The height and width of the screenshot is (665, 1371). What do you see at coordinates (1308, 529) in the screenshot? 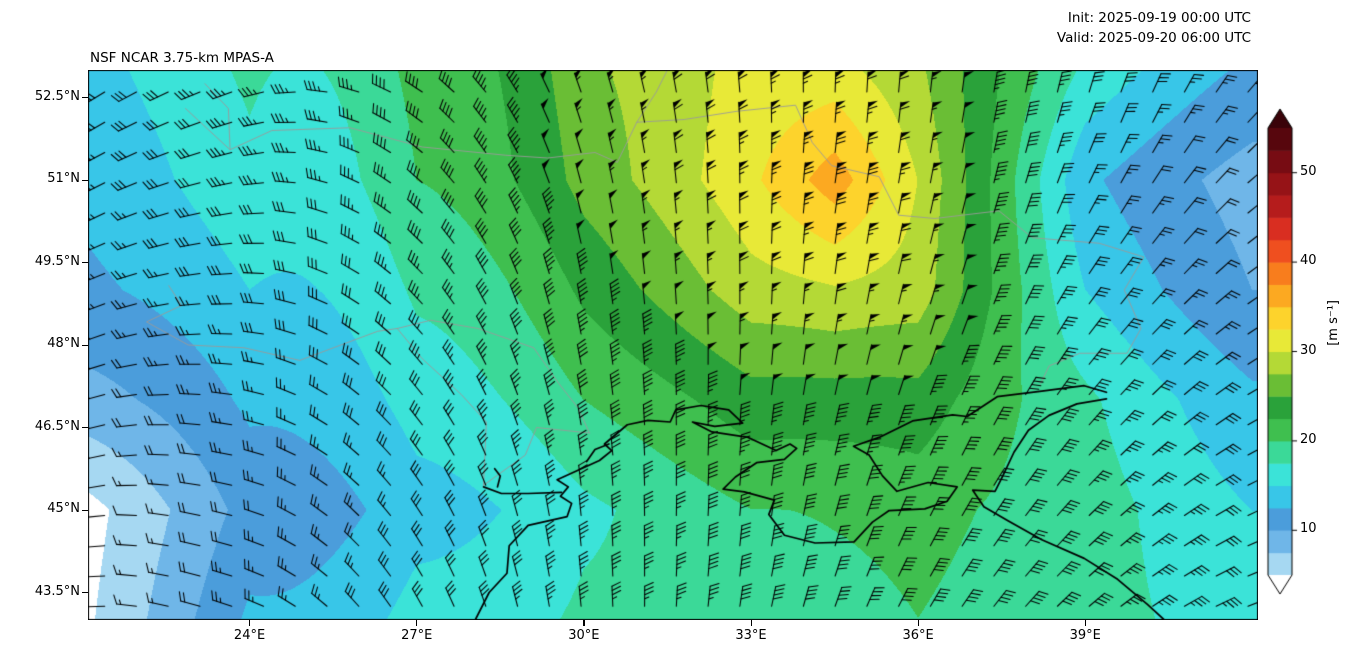
I see `colorbar-tick-label: 10` at bounding box center [1308, 529].